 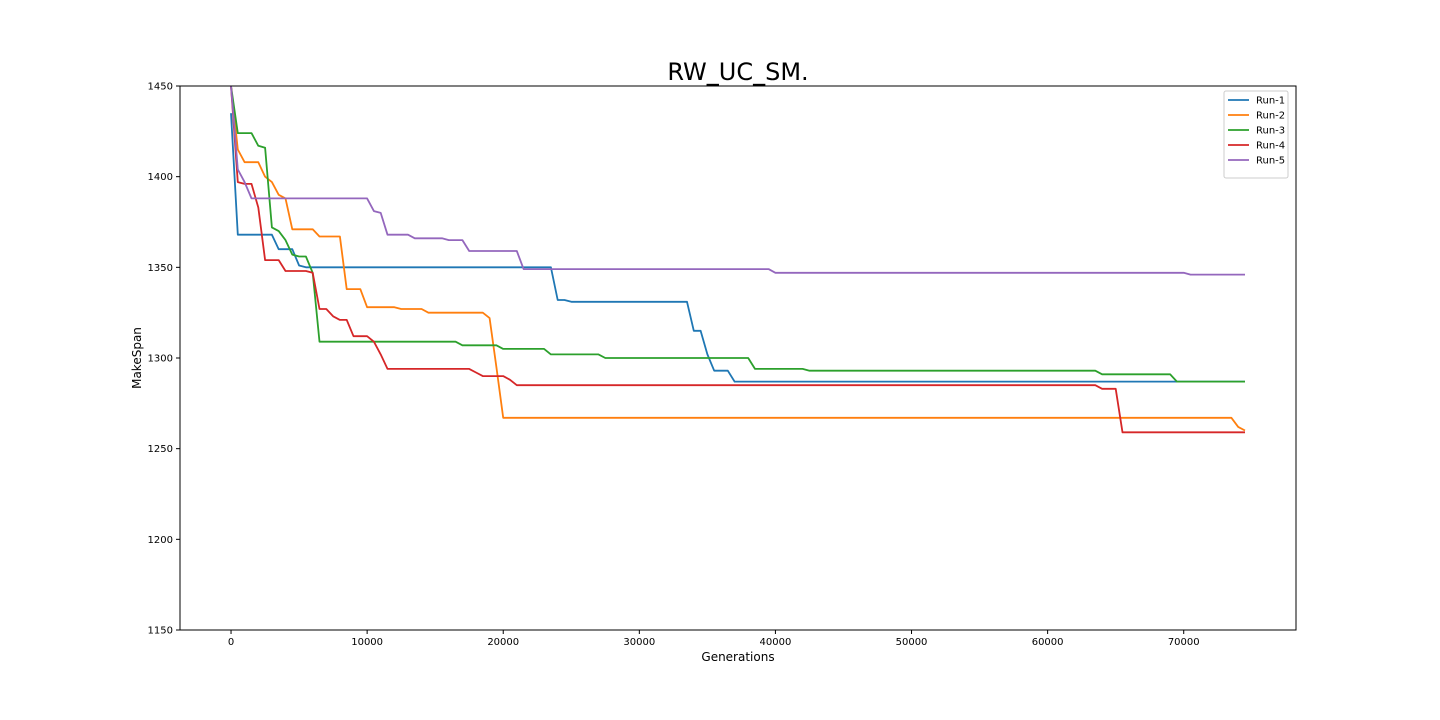 What do you see at coordinates (1270, 161) in the screenshot?
I see `legend-label-5: Run-5` at bounding box center [1270, 161].